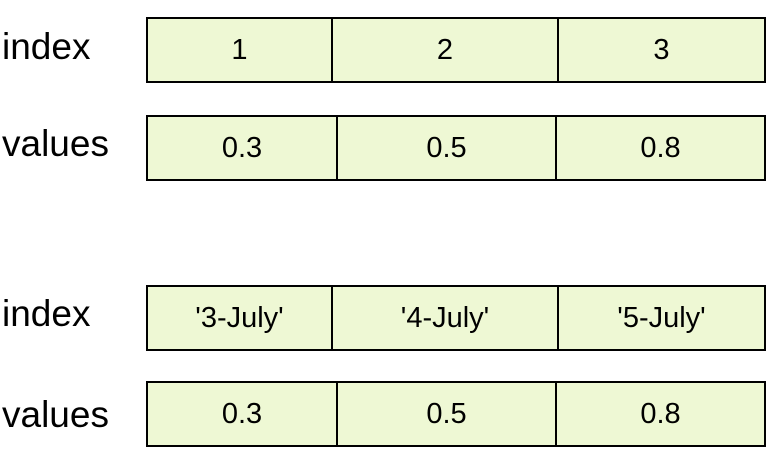  I want to click on index-cell: '4-July', so click(444, 318).